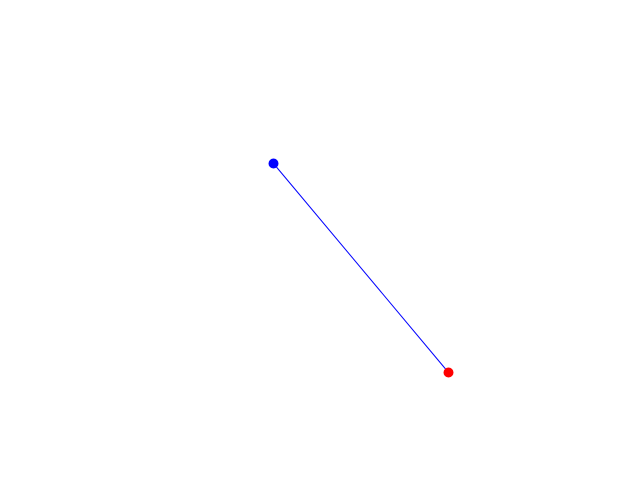 The image size is (640, 480). Describe the element at coordinates (273, 163) in the screenshot. I see `start-point-dot` at that location.